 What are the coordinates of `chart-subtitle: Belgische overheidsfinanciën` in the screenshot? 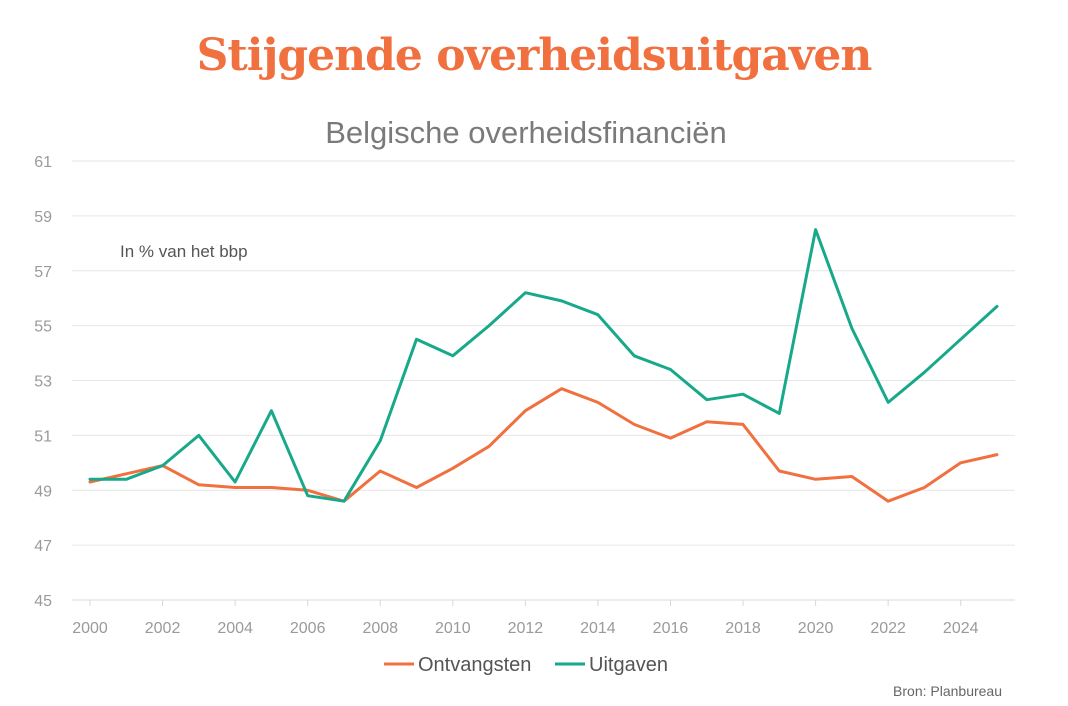 It's located at (526, 132).